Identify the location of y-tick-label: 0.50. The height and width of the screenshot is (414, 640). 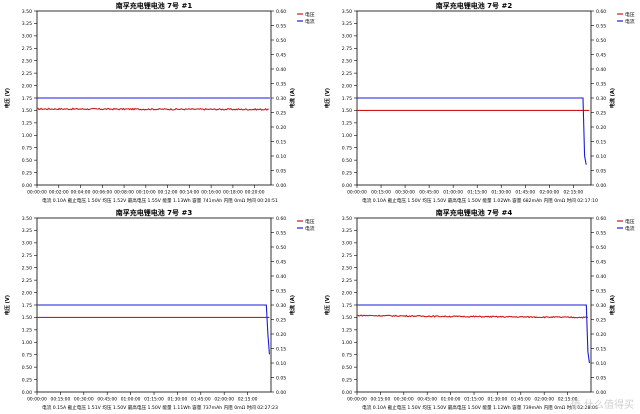
(347, 368).